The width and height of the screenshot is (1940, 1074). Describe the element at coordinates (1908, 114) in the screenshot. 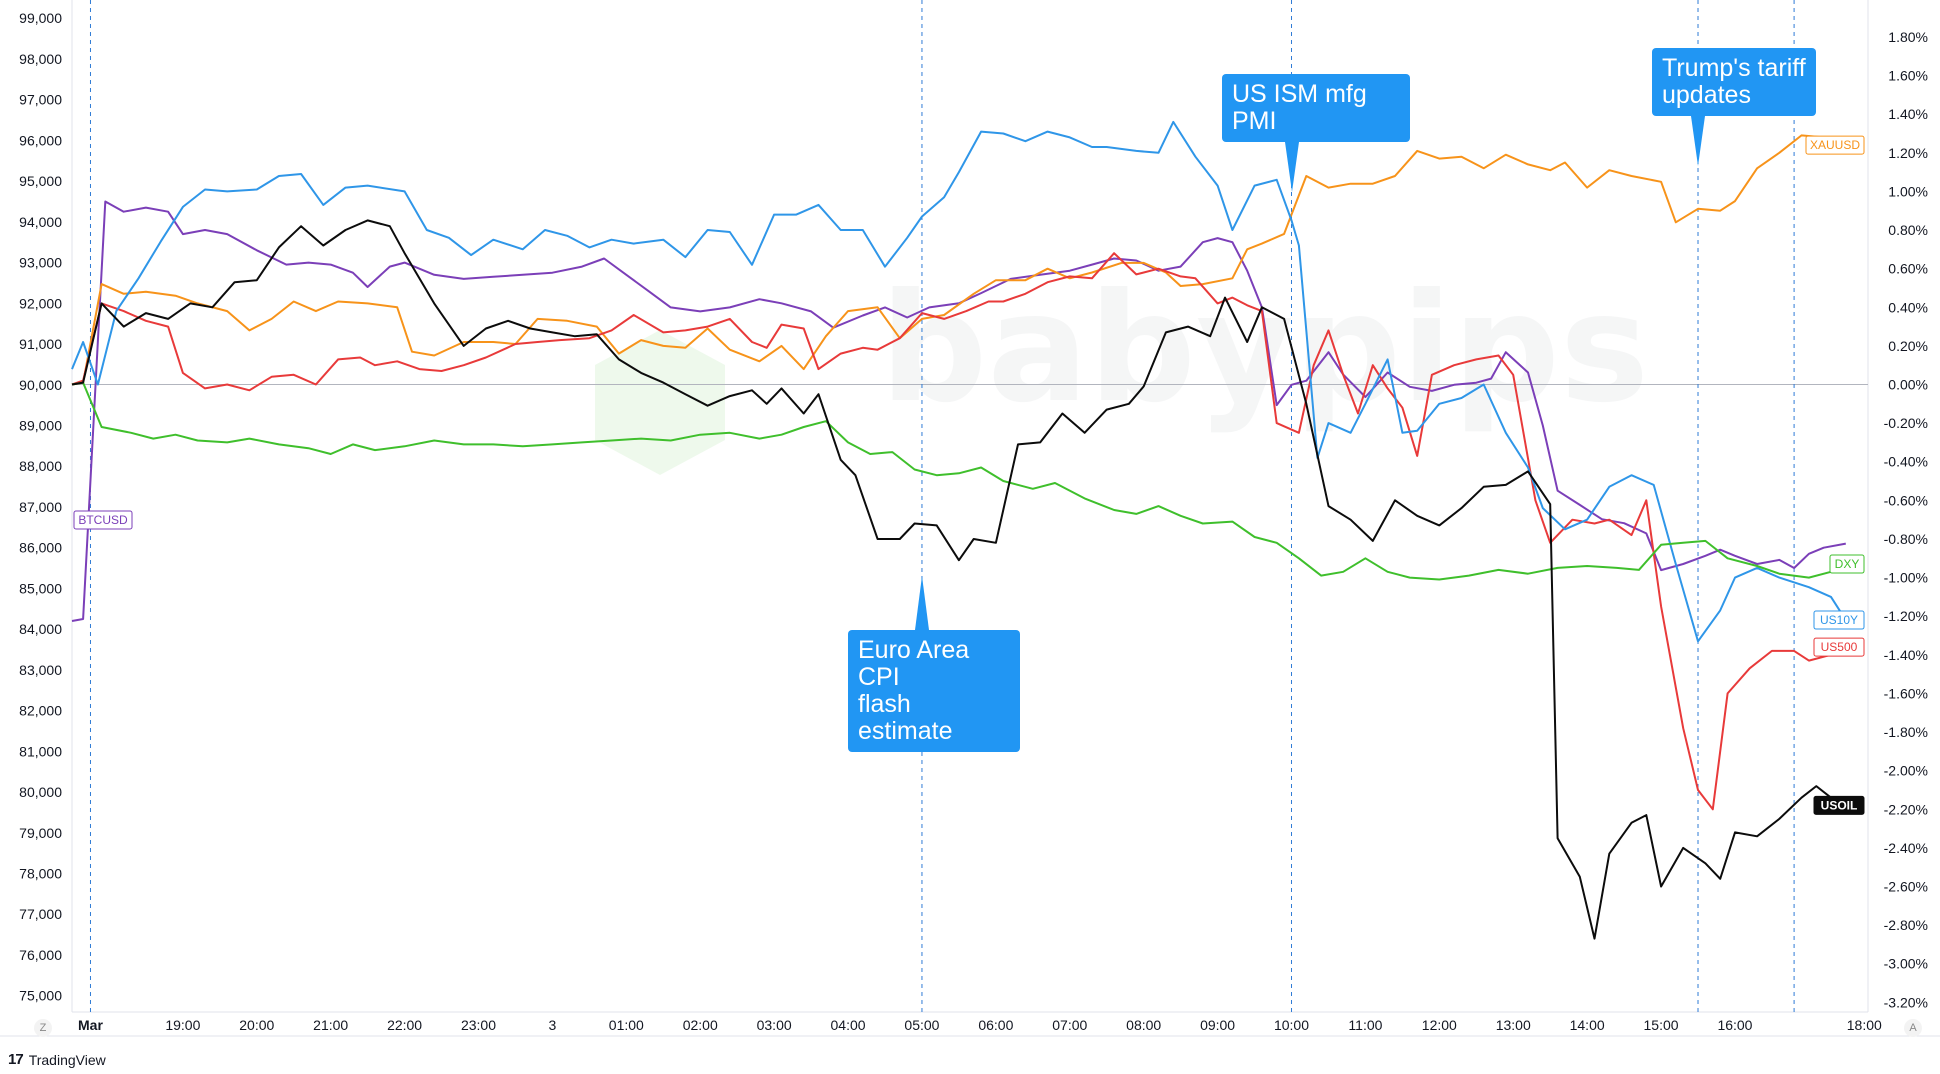

I see `right-tick-label: 1.40%` at that location.